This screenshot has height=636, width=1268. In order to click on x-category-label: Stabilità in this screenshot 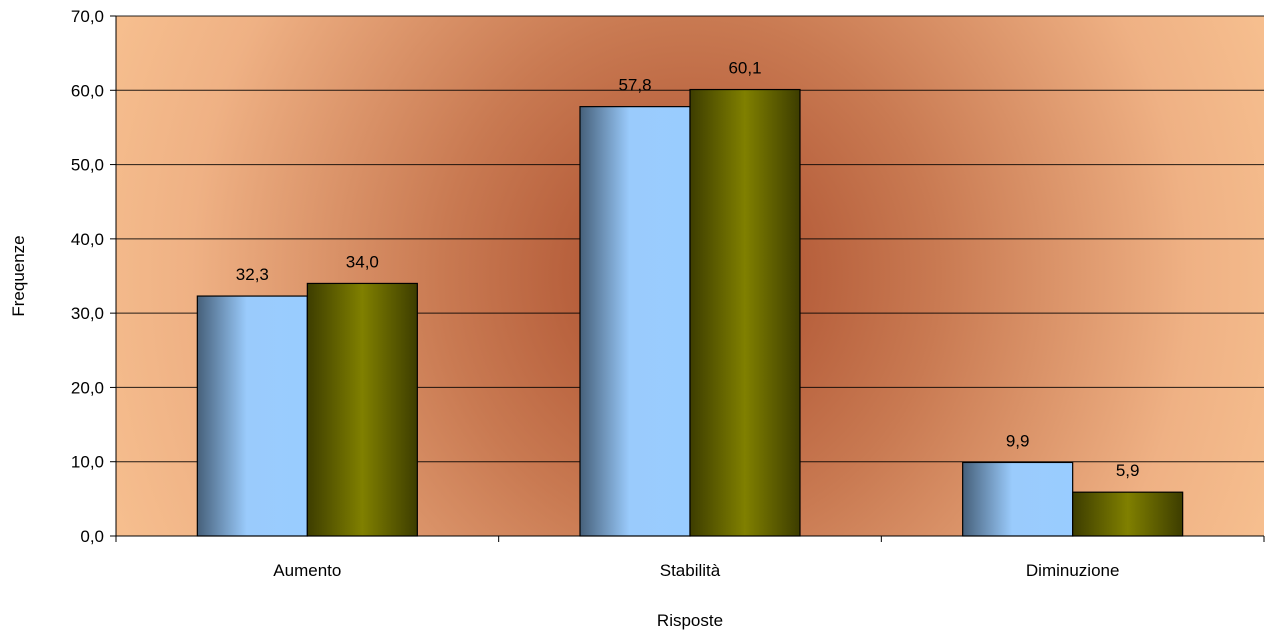, I will do `click(690, 570)`.